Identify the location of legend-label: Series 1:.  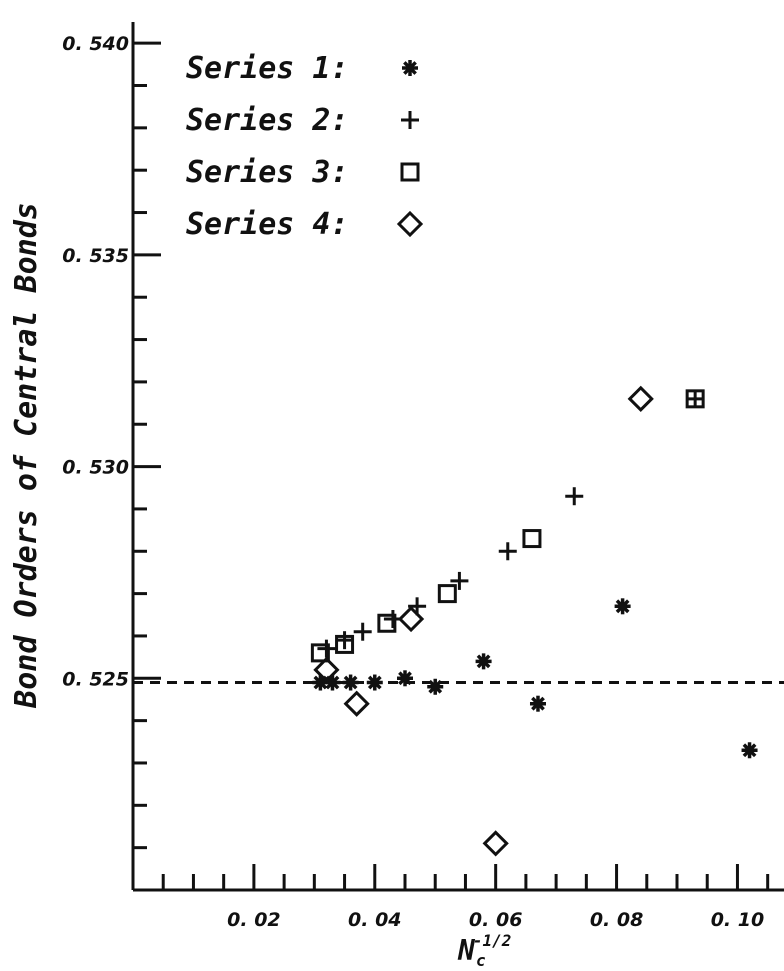
(267, 68).